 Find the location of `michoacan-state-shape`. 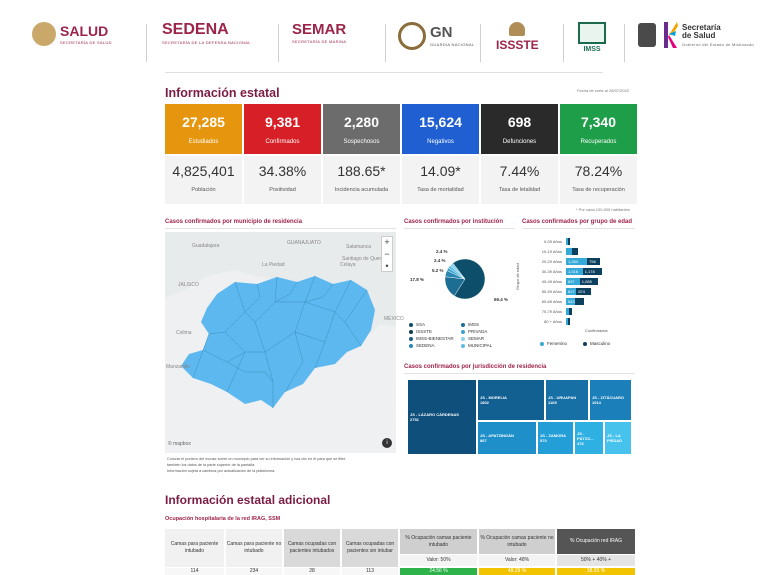

michoacan-state-shape is located at coordinates (278, 342).